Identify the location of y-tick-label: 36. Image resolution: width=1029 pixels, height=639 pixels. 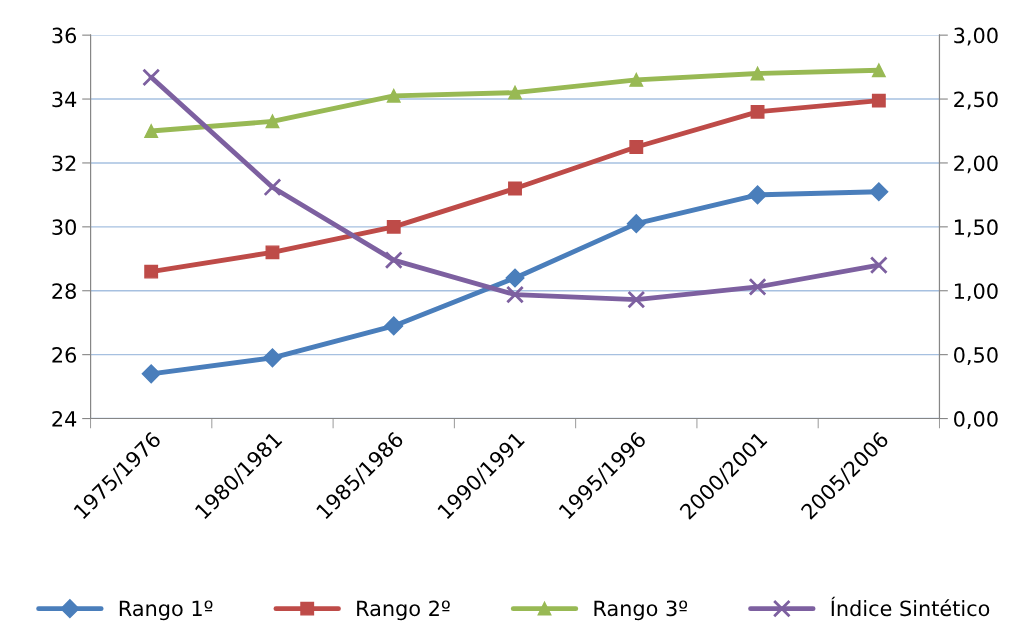
(64, 35).